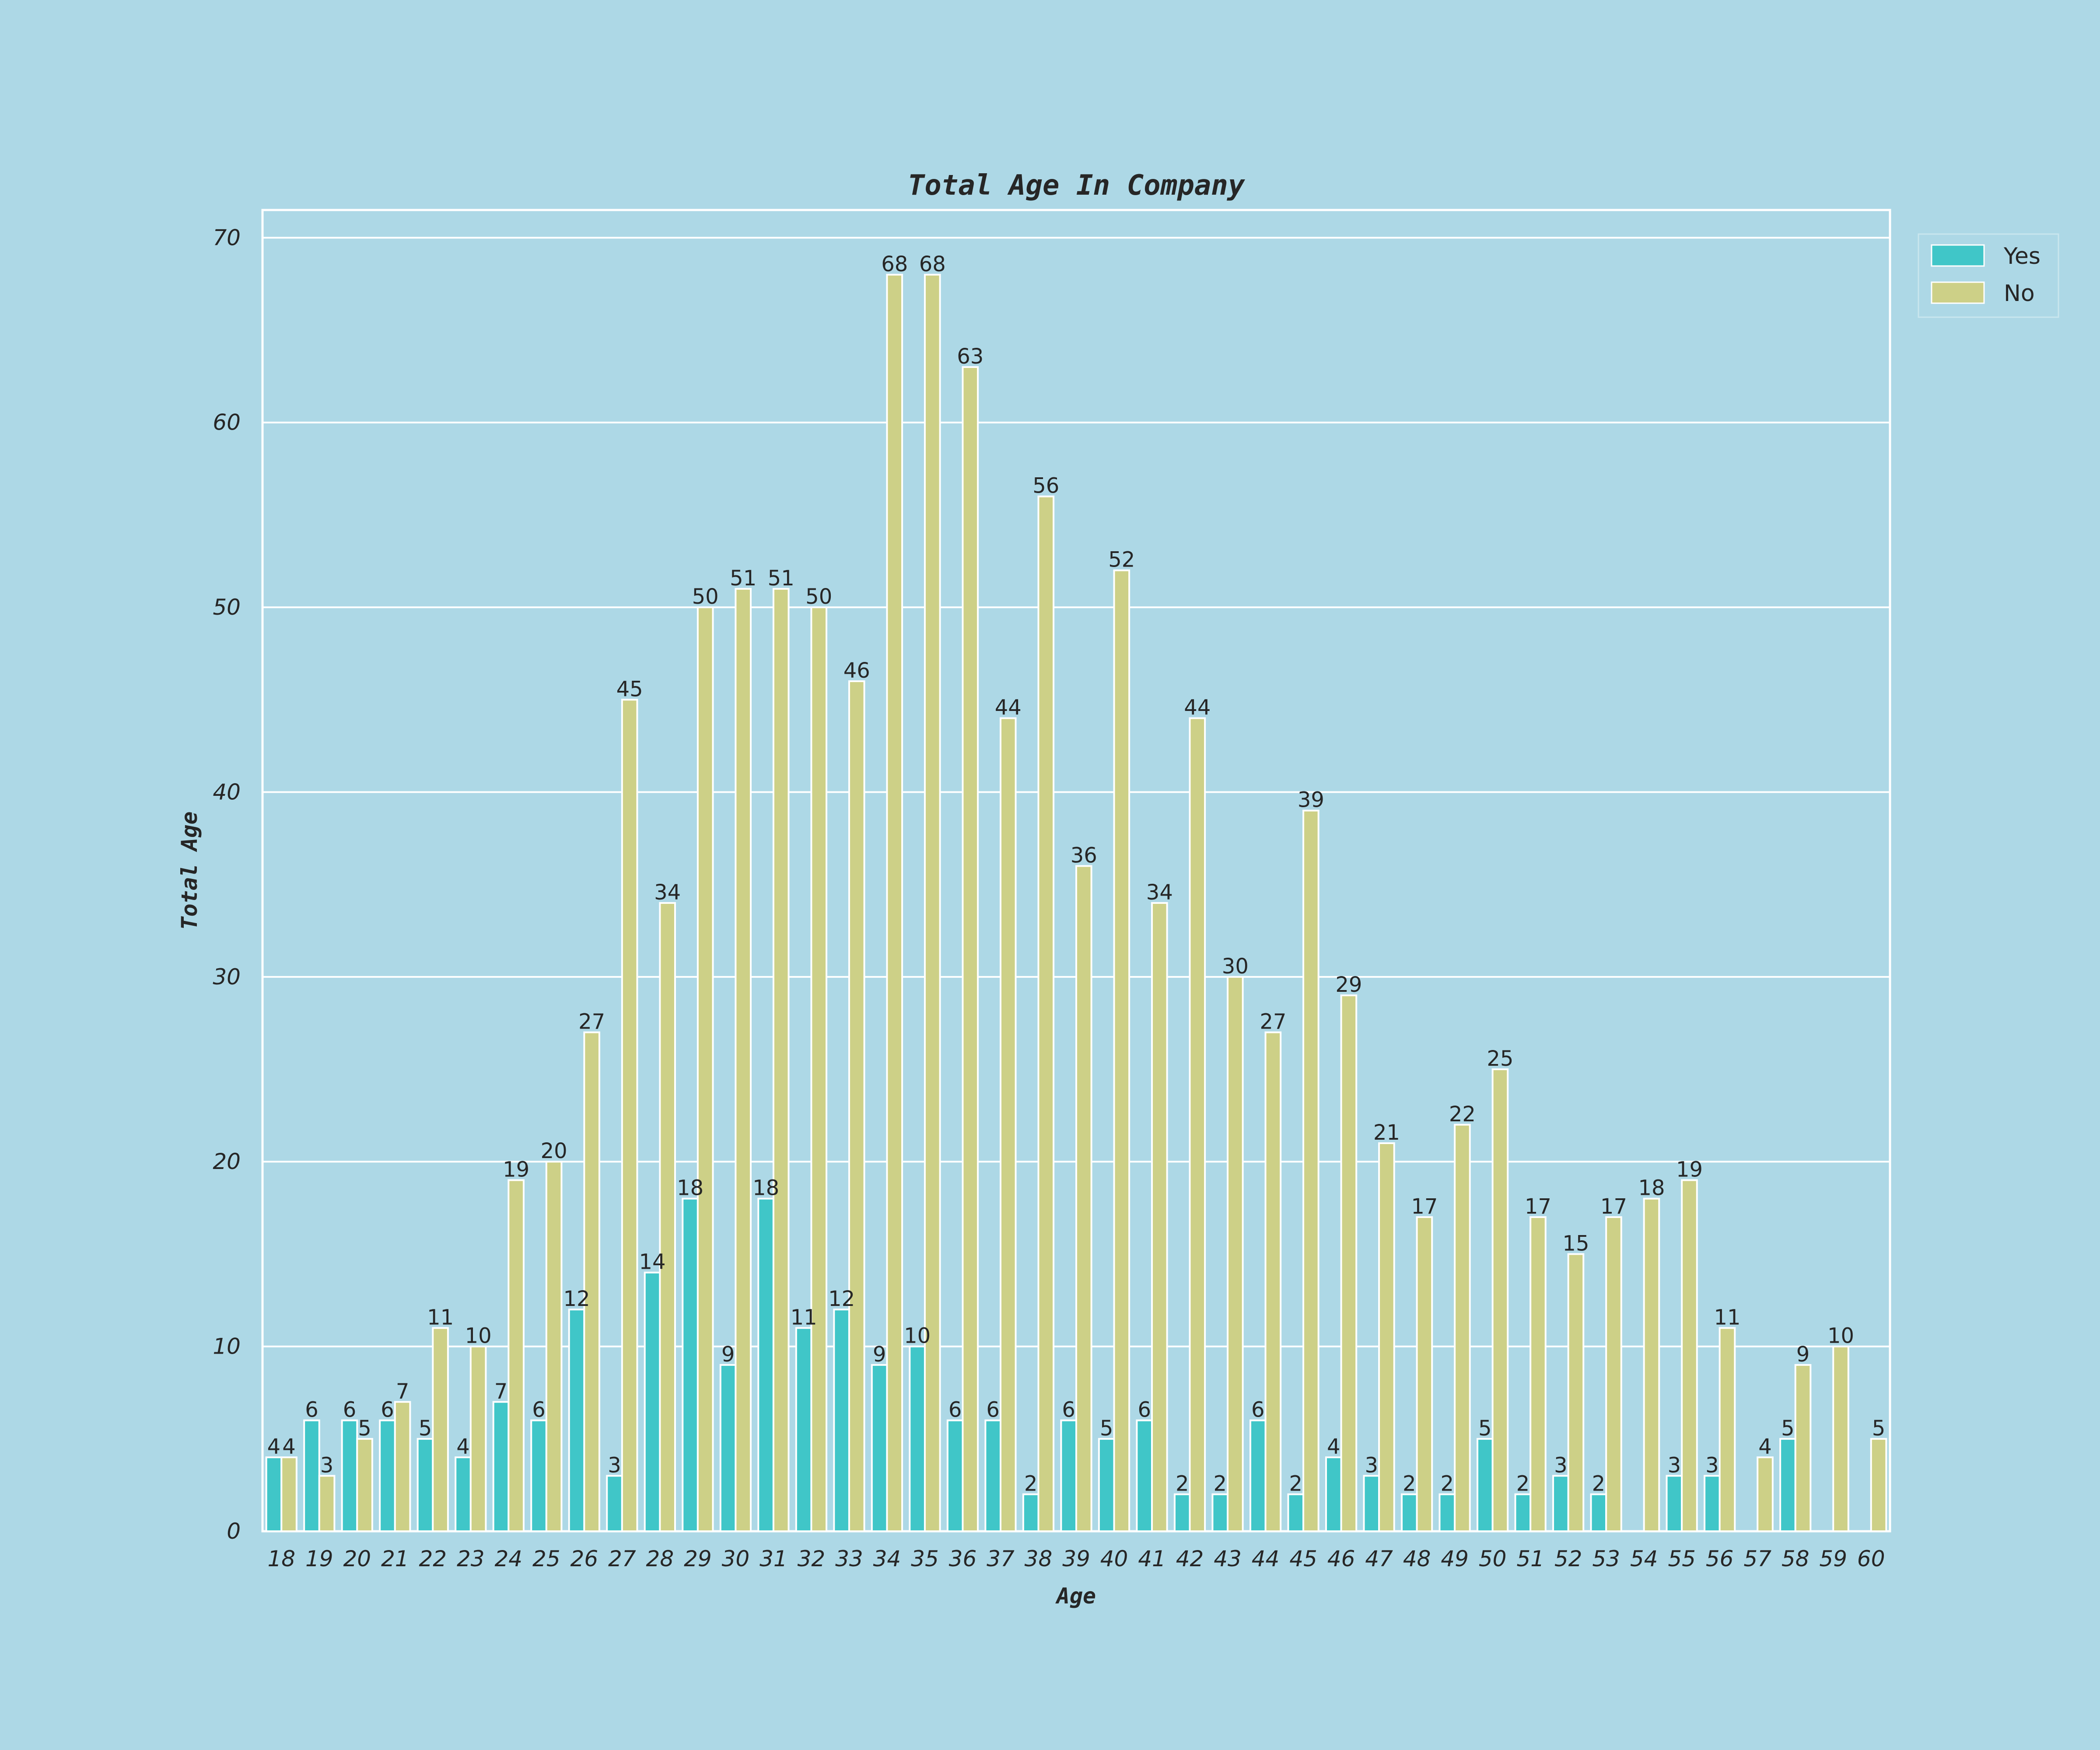 This screenshot has width=2100, height=1750. Describe the element at coordinates (227, 1346) in the screenshot. I see `y-tick-label-10: 10` at that location.